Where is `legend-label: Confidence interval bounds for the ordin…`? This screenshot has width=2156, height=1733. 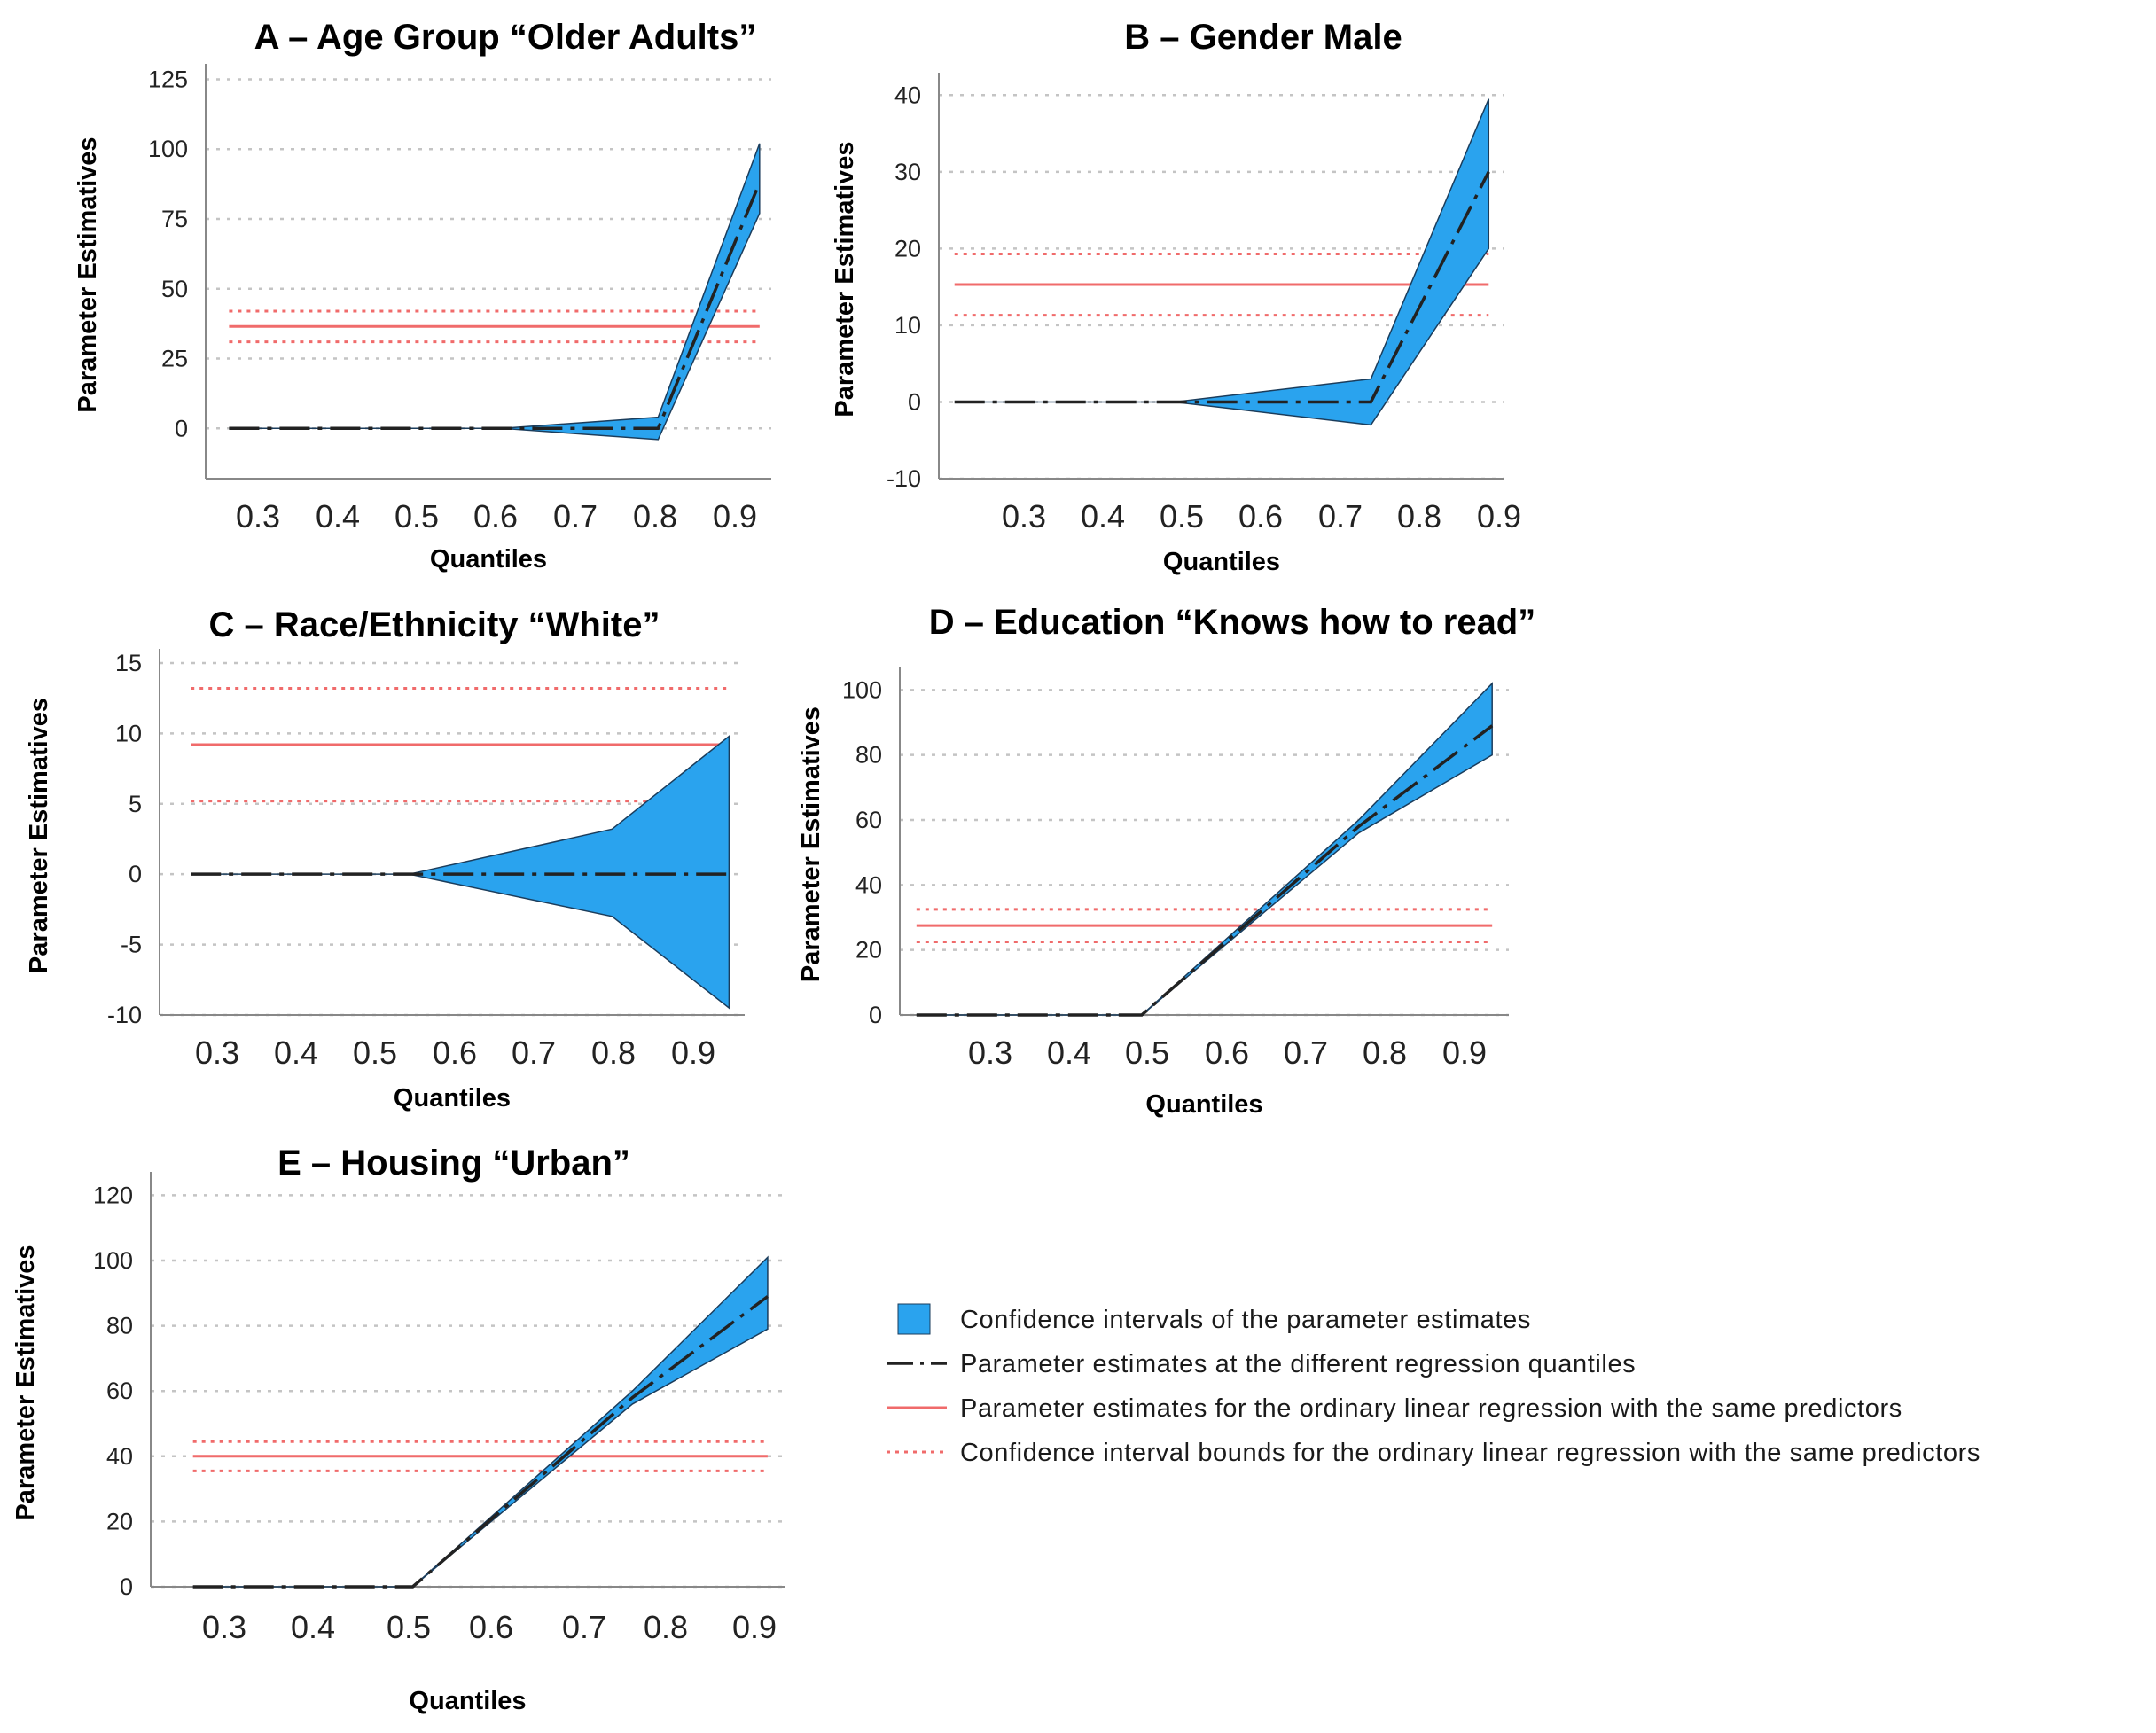 legend-label: Confidence interval bounds for the ordin… is located at coordinates (1470, 1453).